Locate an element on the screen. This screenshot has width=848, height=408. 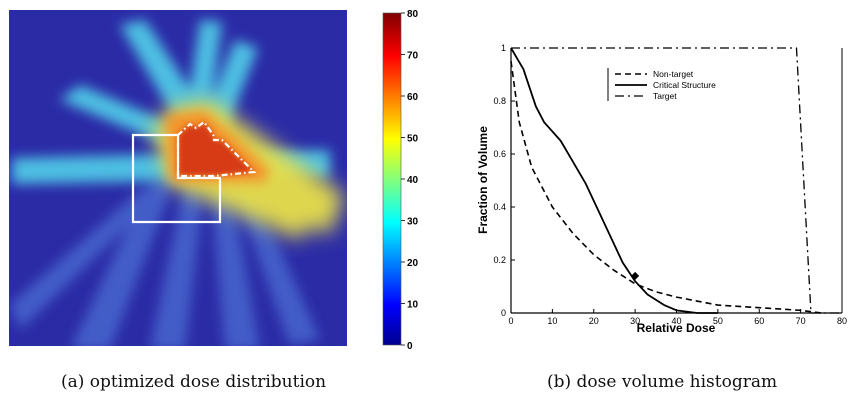
colorbar-tick-label: 40 is located at coordinates (413, 180).